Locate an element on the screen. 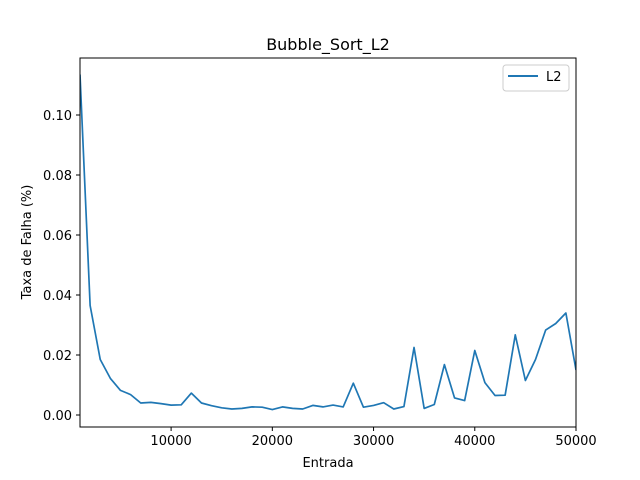  y-axis-label: Taxa de Falha (%) is located at coordinates (27, 243).